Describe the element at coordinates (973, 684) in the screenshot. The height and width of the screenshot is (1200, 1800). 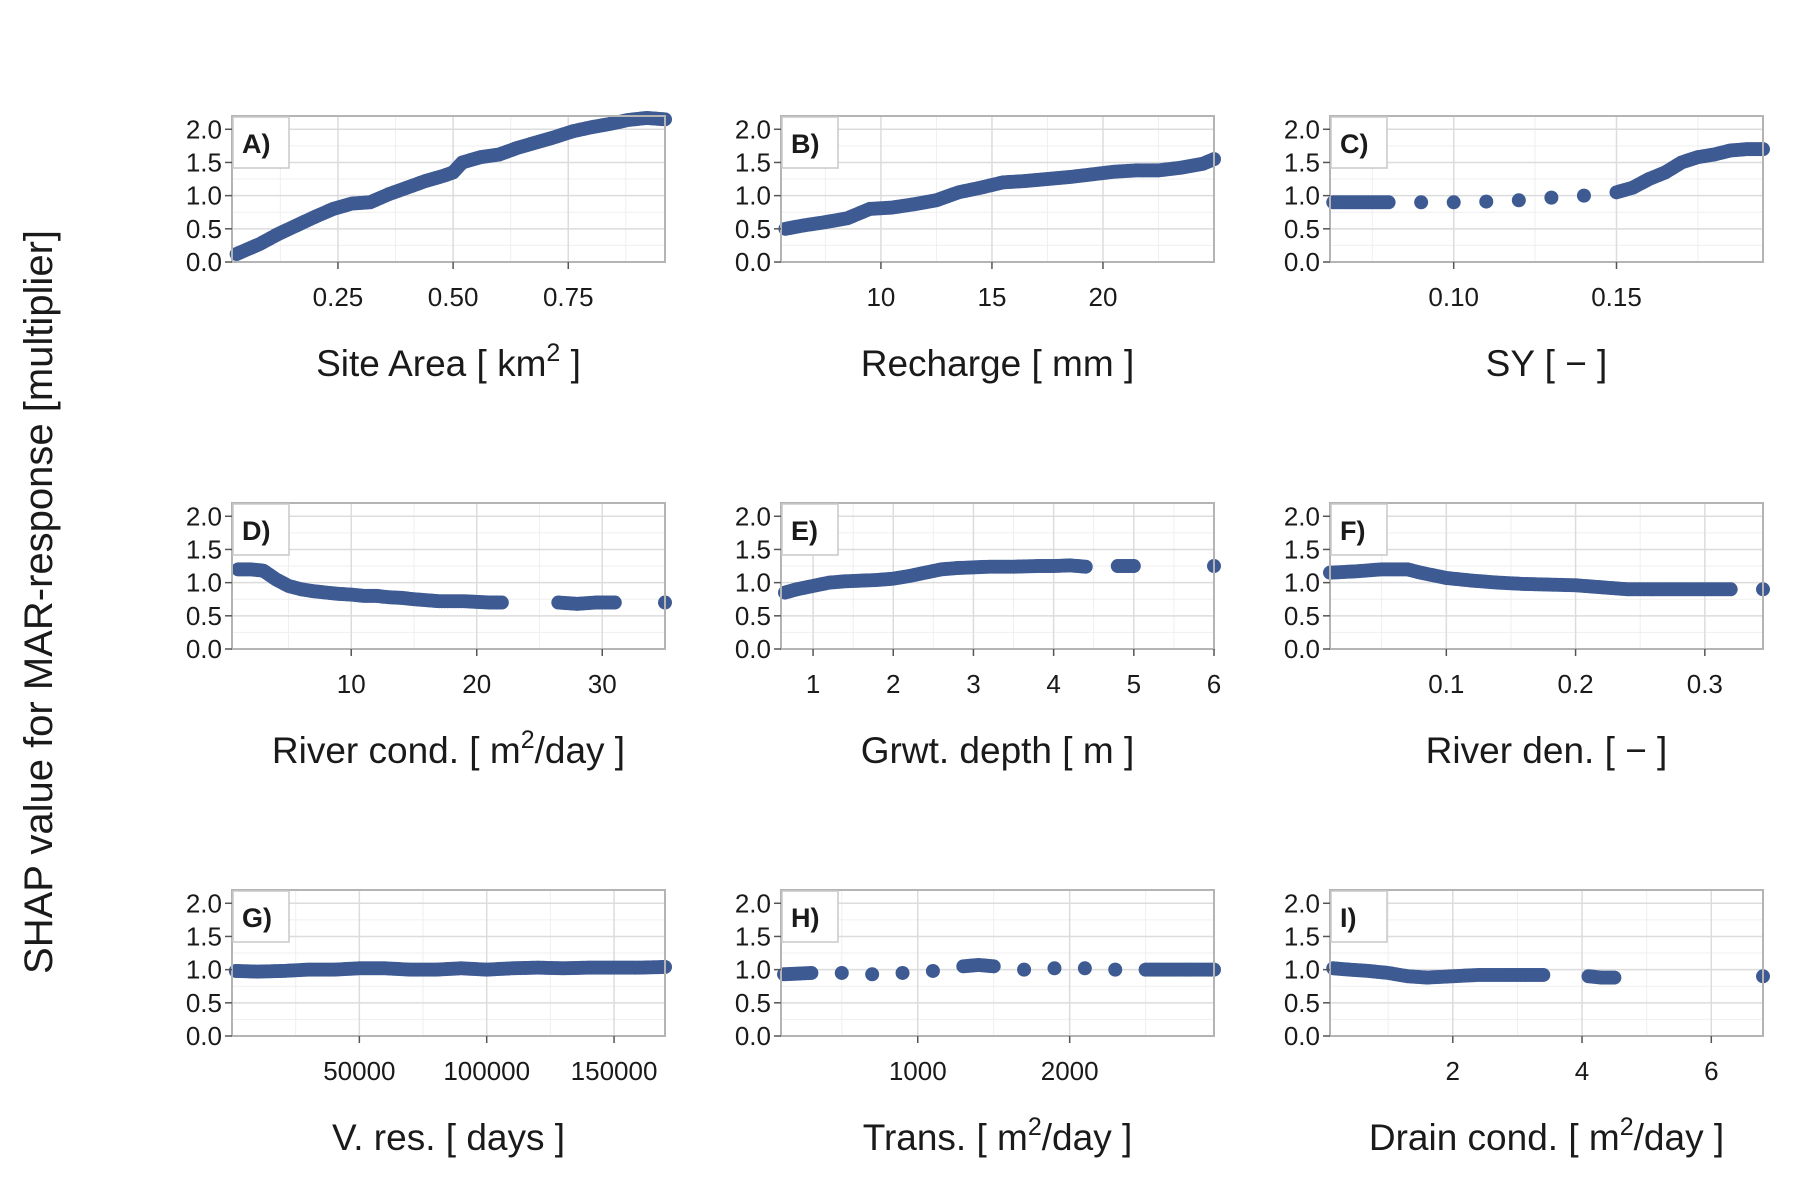
I see `x-tick-label: 3` at that location.